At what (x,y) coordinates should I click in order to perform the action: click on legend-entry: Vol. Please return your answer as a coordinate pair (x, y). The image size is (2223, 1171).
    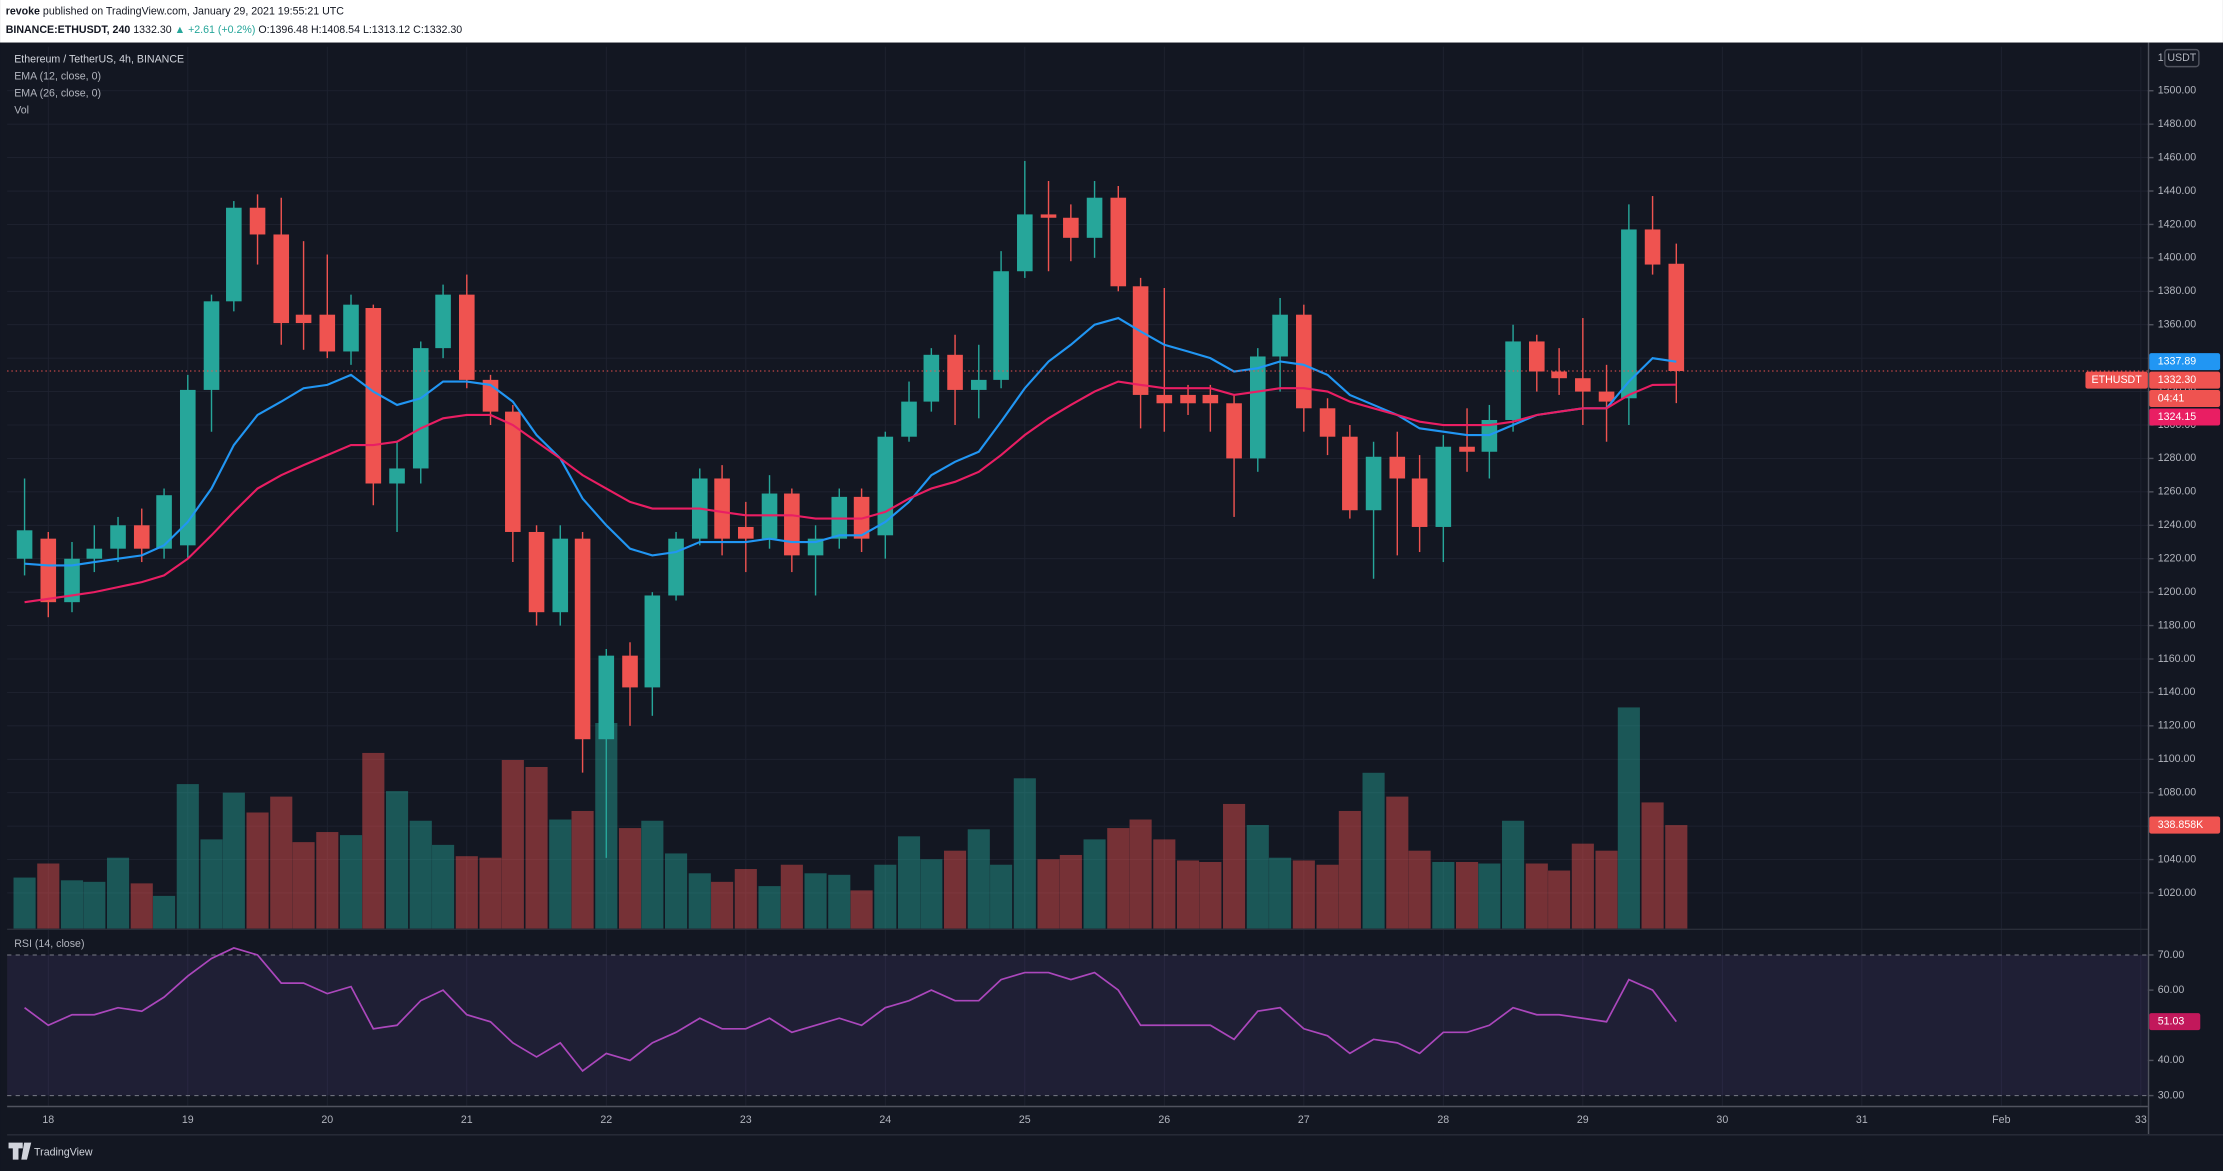
    Looking at the image, I should click on (21, 110).